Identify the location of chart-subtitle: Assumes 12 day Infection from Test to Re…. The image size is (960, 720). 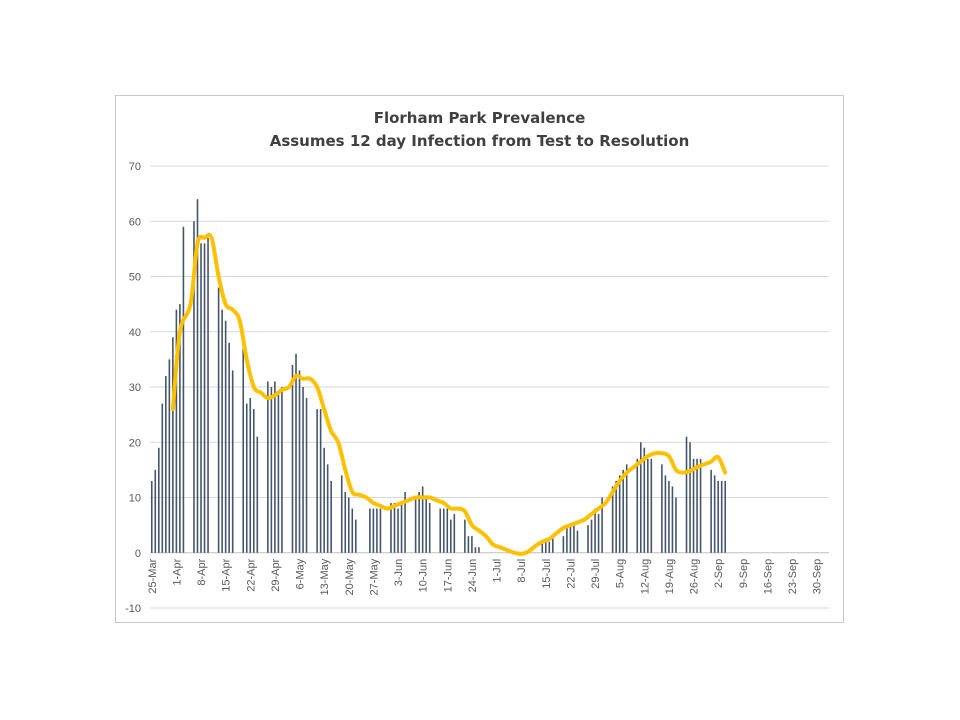
(479, 141).